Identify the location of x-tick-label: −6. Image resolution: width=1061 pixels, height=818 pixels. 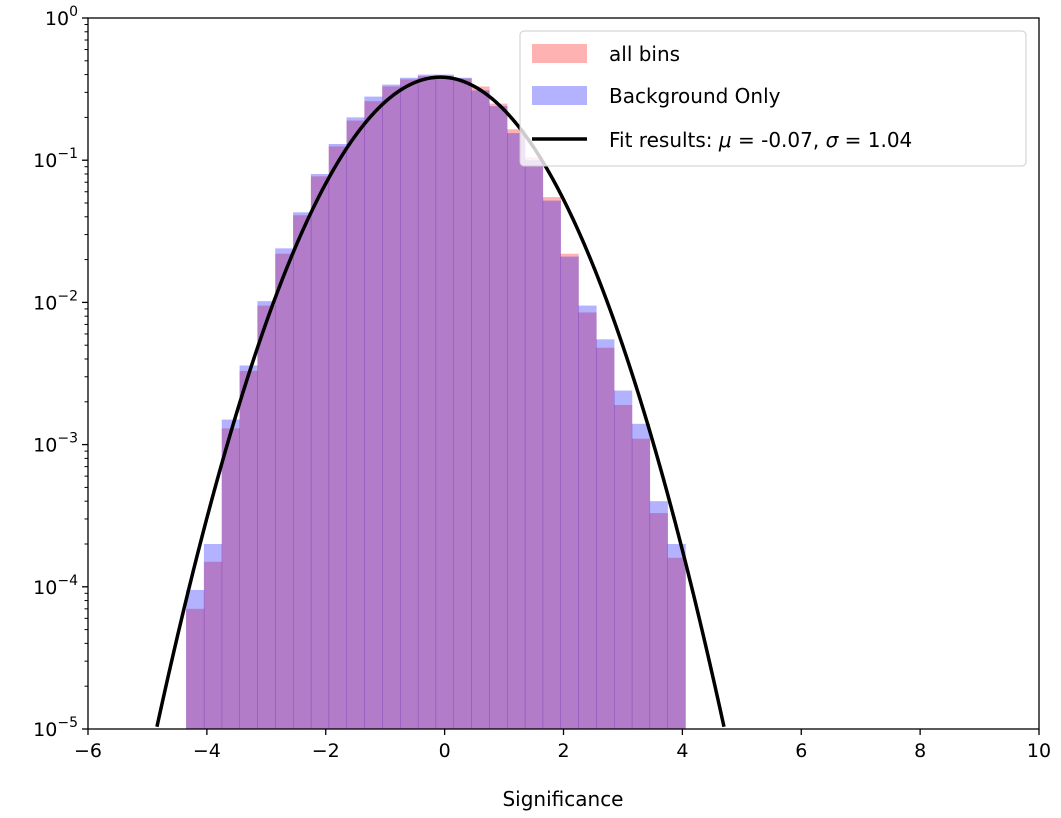
(88, 751).